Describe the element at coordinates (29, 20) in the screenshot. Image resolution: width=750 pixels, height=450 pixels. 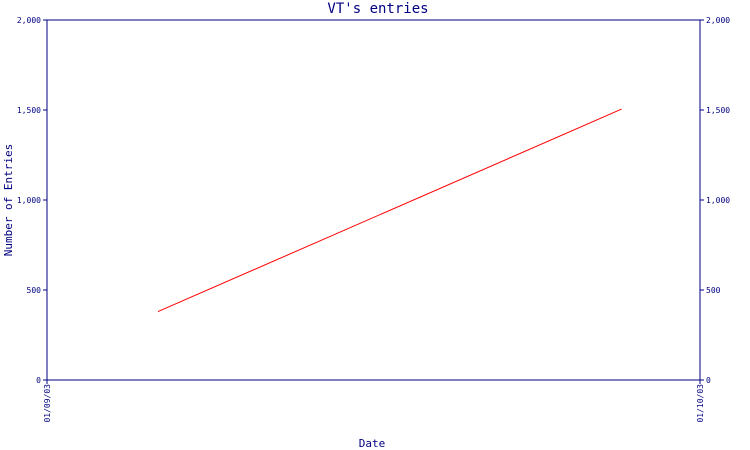
I see `y-tick-label-left: 2,000` at that location.